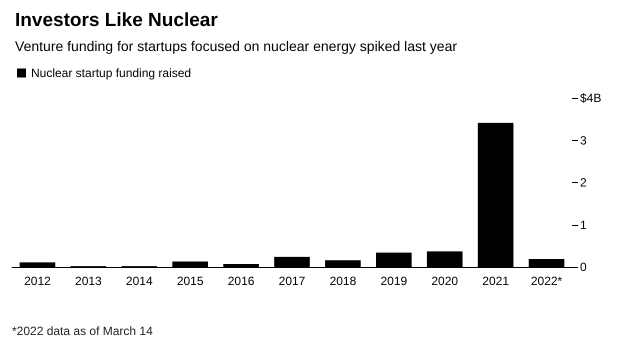 This screenshot has width=624, height=347. I want to click on legend-label: Nuclear startup funding raised, so click(111, 73).